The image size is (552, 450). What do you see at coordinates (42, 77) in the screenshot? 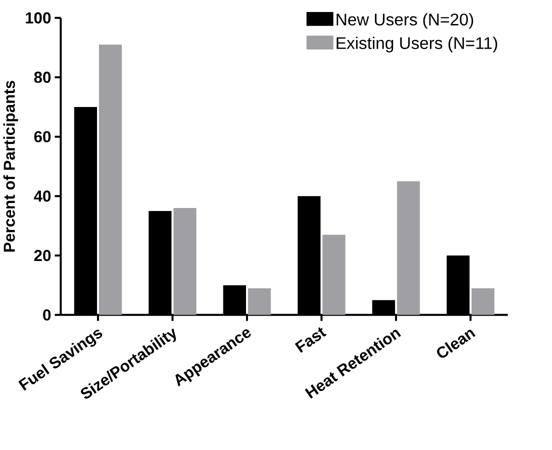
I see `y-tick-label: 80` at bounding box center [42, 77].